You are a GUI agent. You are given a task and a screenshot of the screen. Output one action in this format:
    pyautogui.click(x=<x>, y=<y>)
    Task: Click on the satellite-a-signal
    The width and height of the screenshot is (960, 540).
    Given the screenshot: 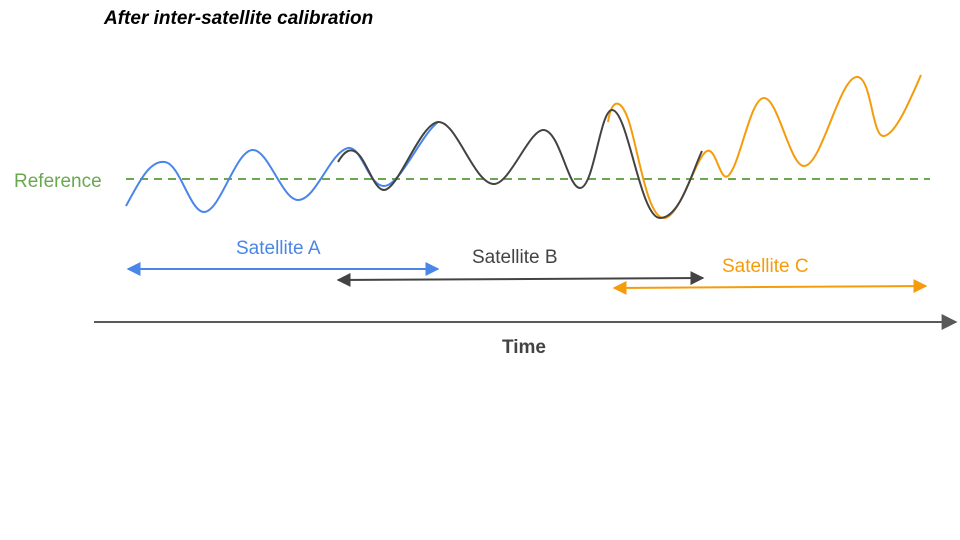 What is the action you would take?
    pyautogui.click(x=282, y=167)
    